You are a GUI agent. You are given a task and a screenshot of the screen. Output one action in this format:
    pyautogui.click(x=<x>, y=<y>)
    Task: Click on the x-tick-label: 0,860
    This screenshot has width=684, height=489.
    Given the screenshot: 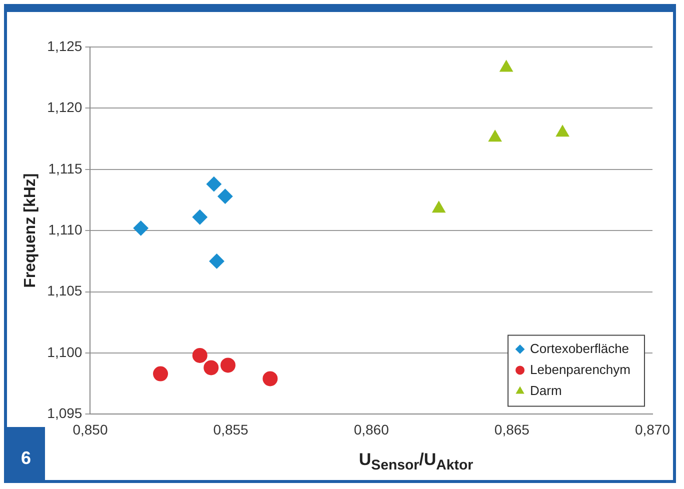 What is the action you would take?
    pyautogui.click(x=372, y=429)
    